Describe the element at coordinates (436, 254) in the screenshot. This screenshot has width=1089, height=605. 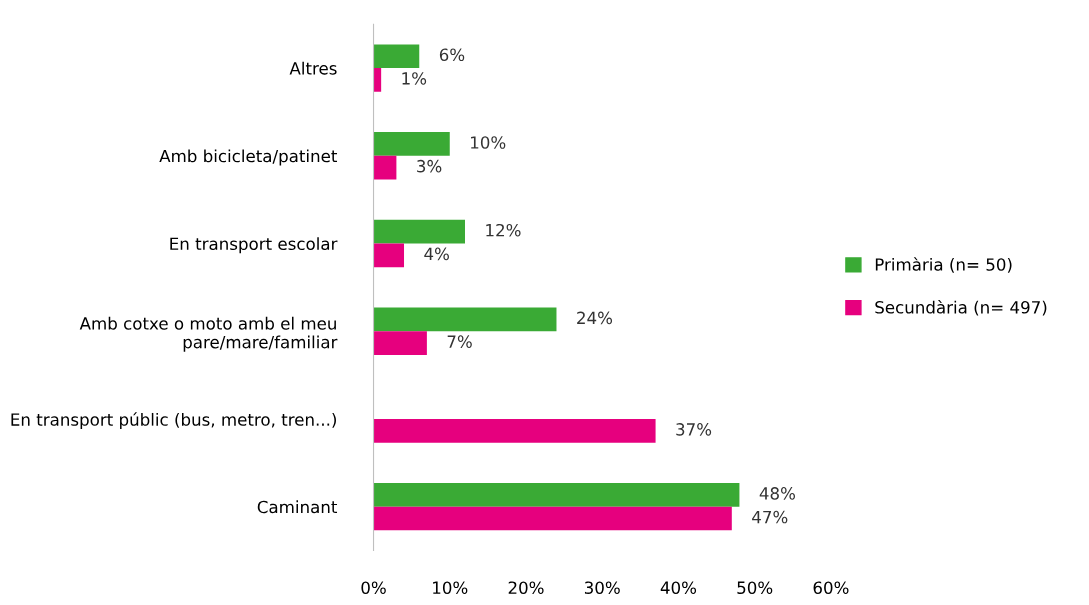
I see `data-label: 4%` at that location.